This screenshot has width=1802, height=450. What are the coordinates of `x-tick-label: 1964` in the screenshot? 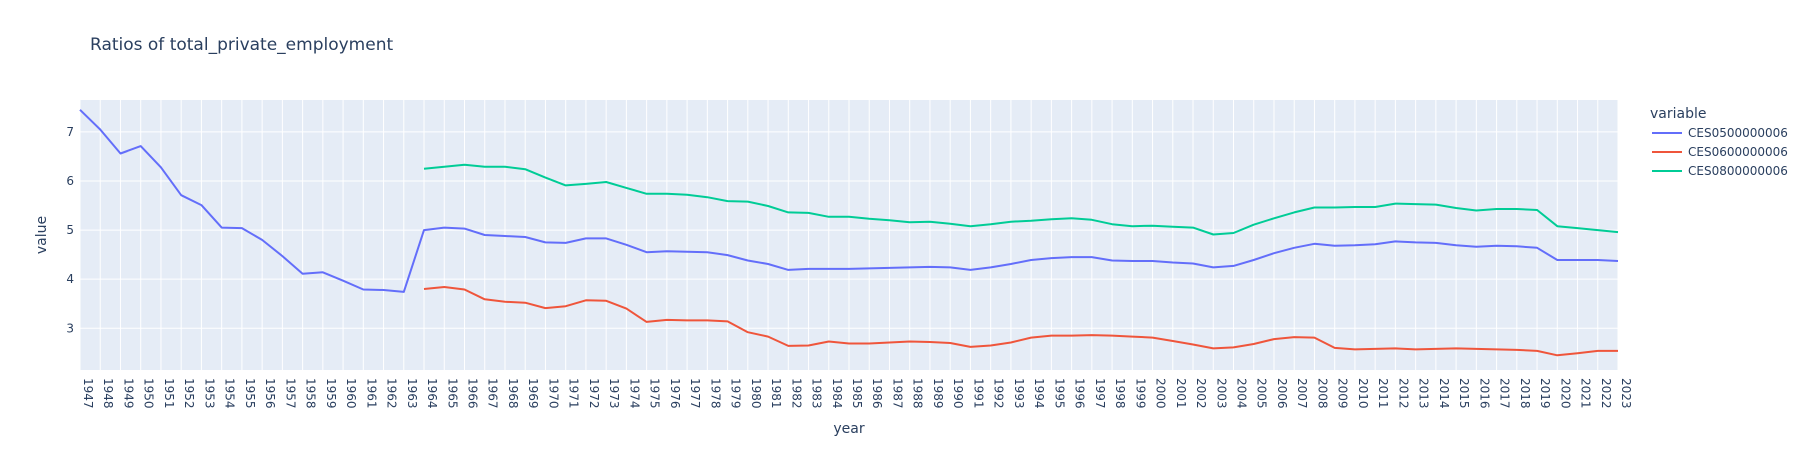 It's located at (432, 393).